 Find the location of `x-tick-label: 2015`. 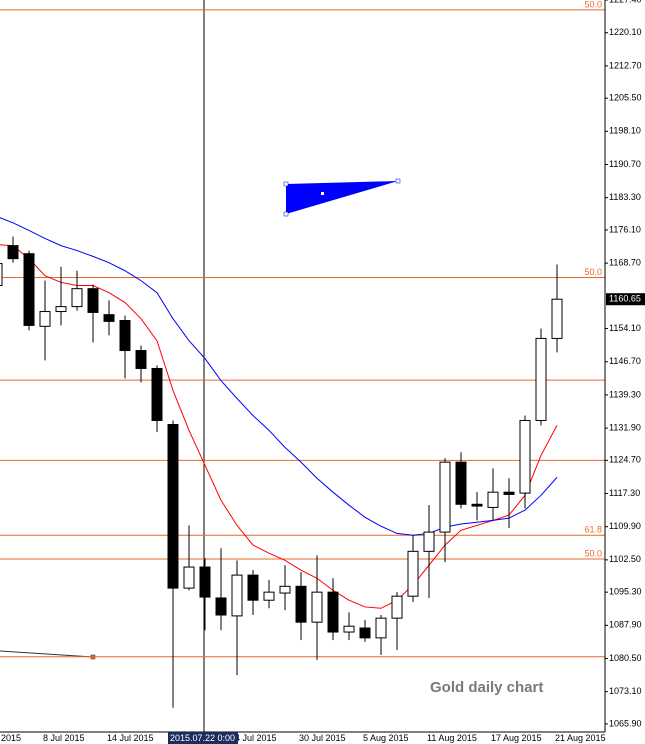

x-tick-label: 2015 is located at coordinates (11, 738).